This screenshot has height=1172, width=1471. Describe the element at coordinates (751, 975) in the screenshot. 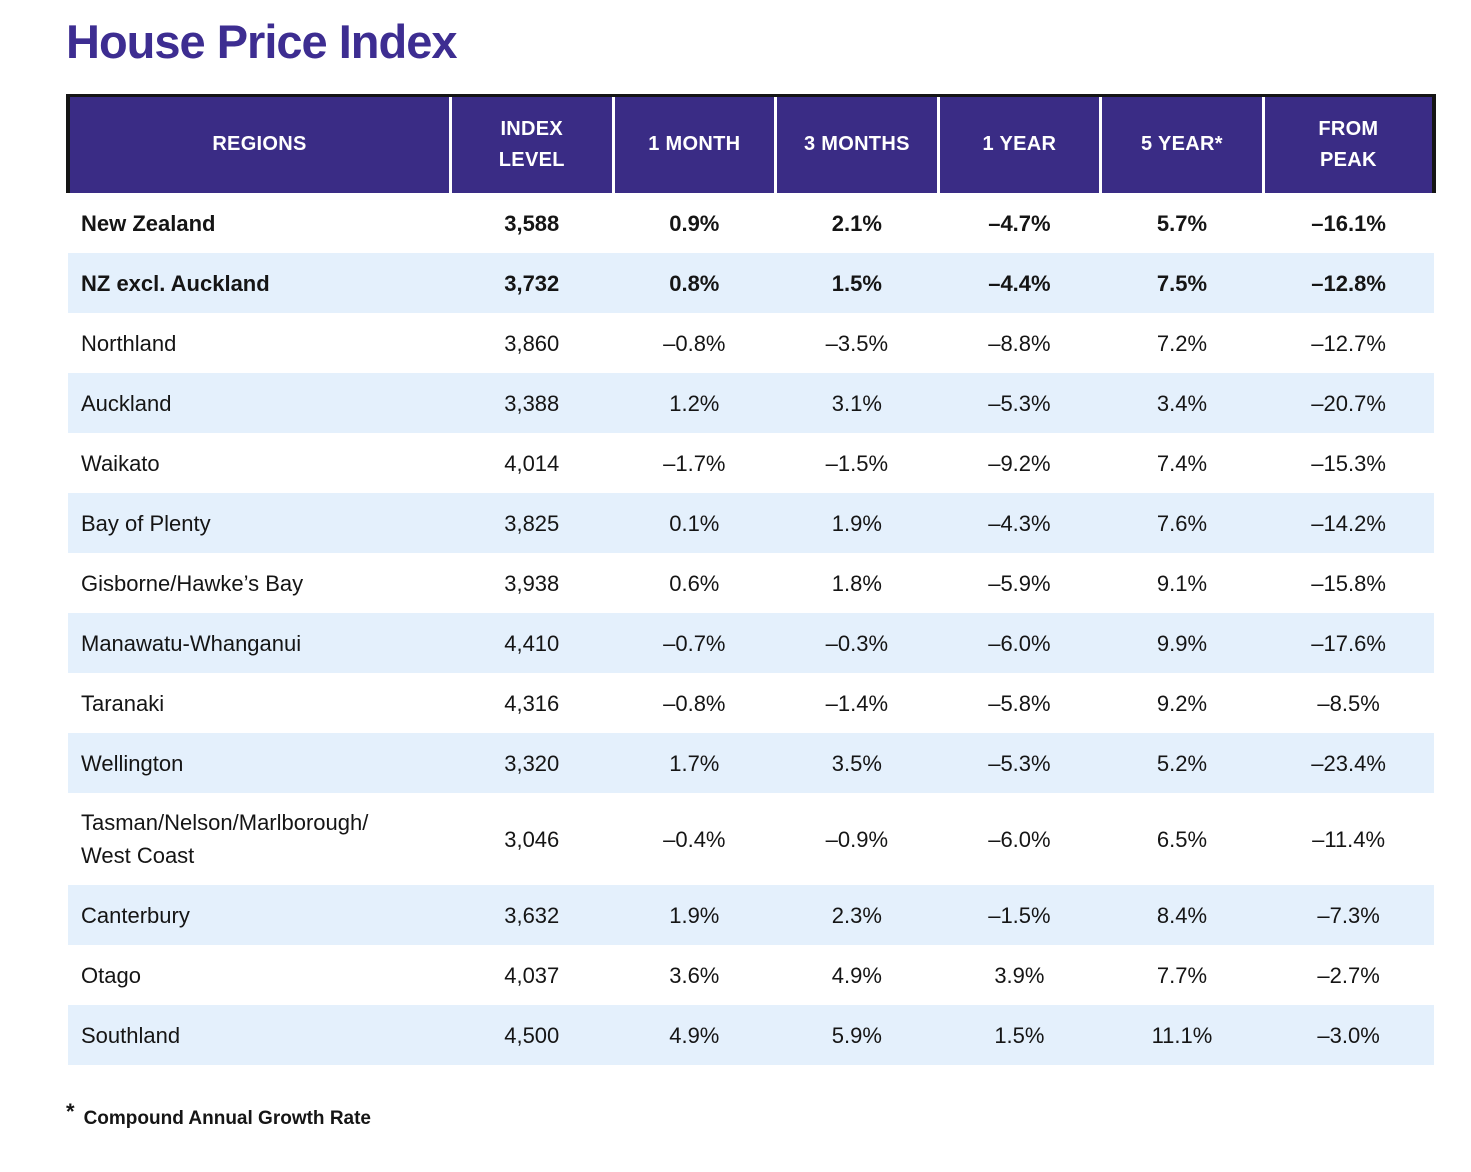

I see `row-otago: Otago 4,037 3.6% 4.9% 3.9% 7.7% –2.7%` at that location.